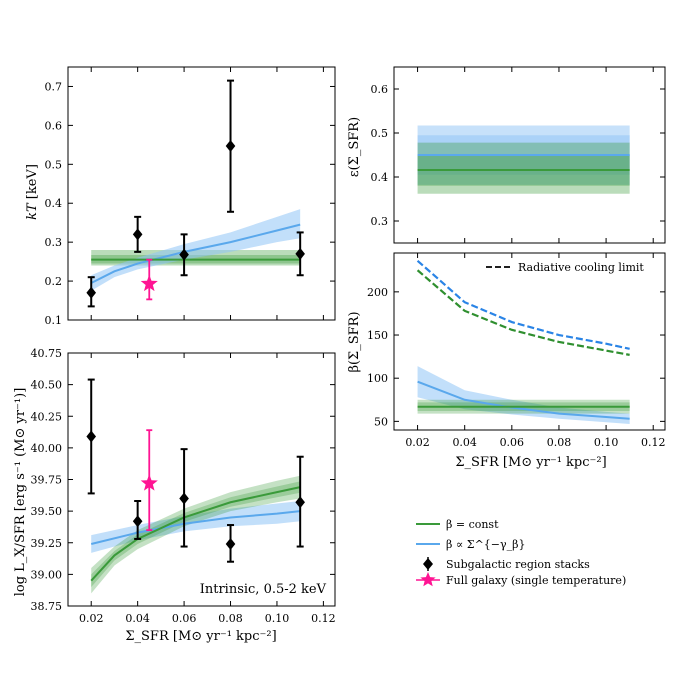  Describe the element at coordinates (137, 618) in the screenshot. I see `lx-xtick-label: 0.04` at that location.